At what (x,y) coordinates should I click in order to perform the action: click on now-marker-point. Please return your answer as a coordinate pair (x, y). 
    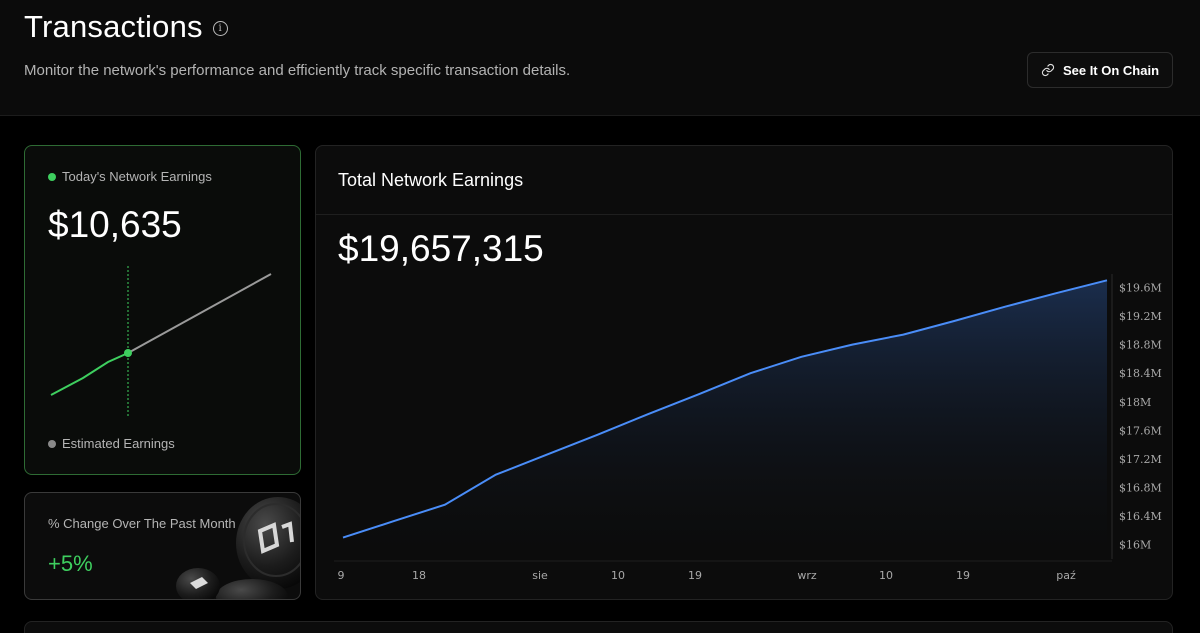
    Looking at the image, I should click on (128, 353).